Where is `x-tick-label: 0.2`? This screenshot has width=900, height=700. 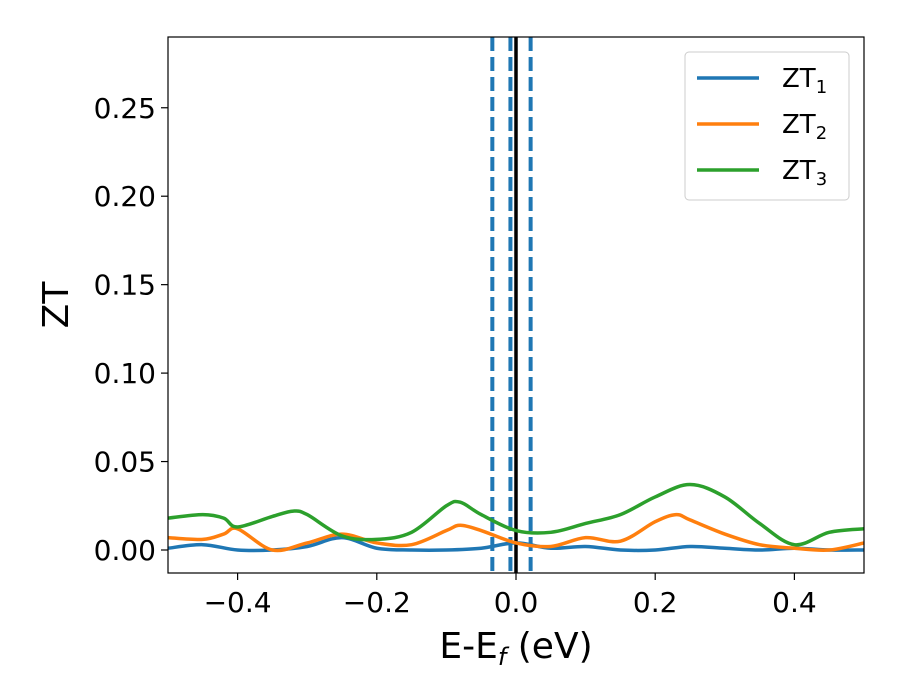 x-tick-label: 0.2 is located at coordinates (655, 602).